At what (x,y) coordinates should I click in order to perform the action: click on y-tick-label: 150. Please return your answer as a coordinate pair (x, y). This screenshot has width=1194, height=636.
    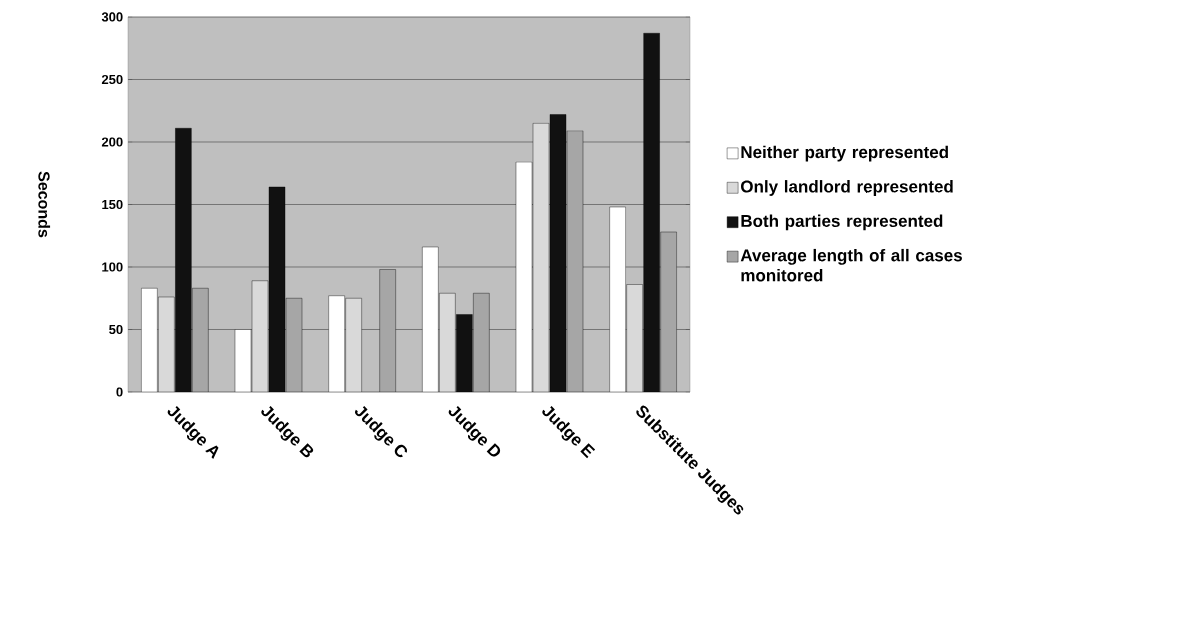
    Looking at the image, I should click on (112, 204).